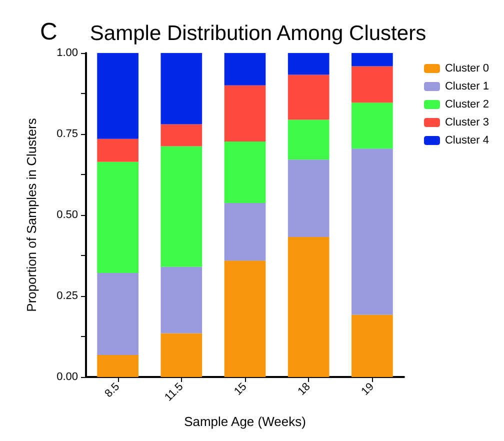 This screenshot has width=504, height=441. I want to click on legend-label: Cluster 4, so click(467, 140).